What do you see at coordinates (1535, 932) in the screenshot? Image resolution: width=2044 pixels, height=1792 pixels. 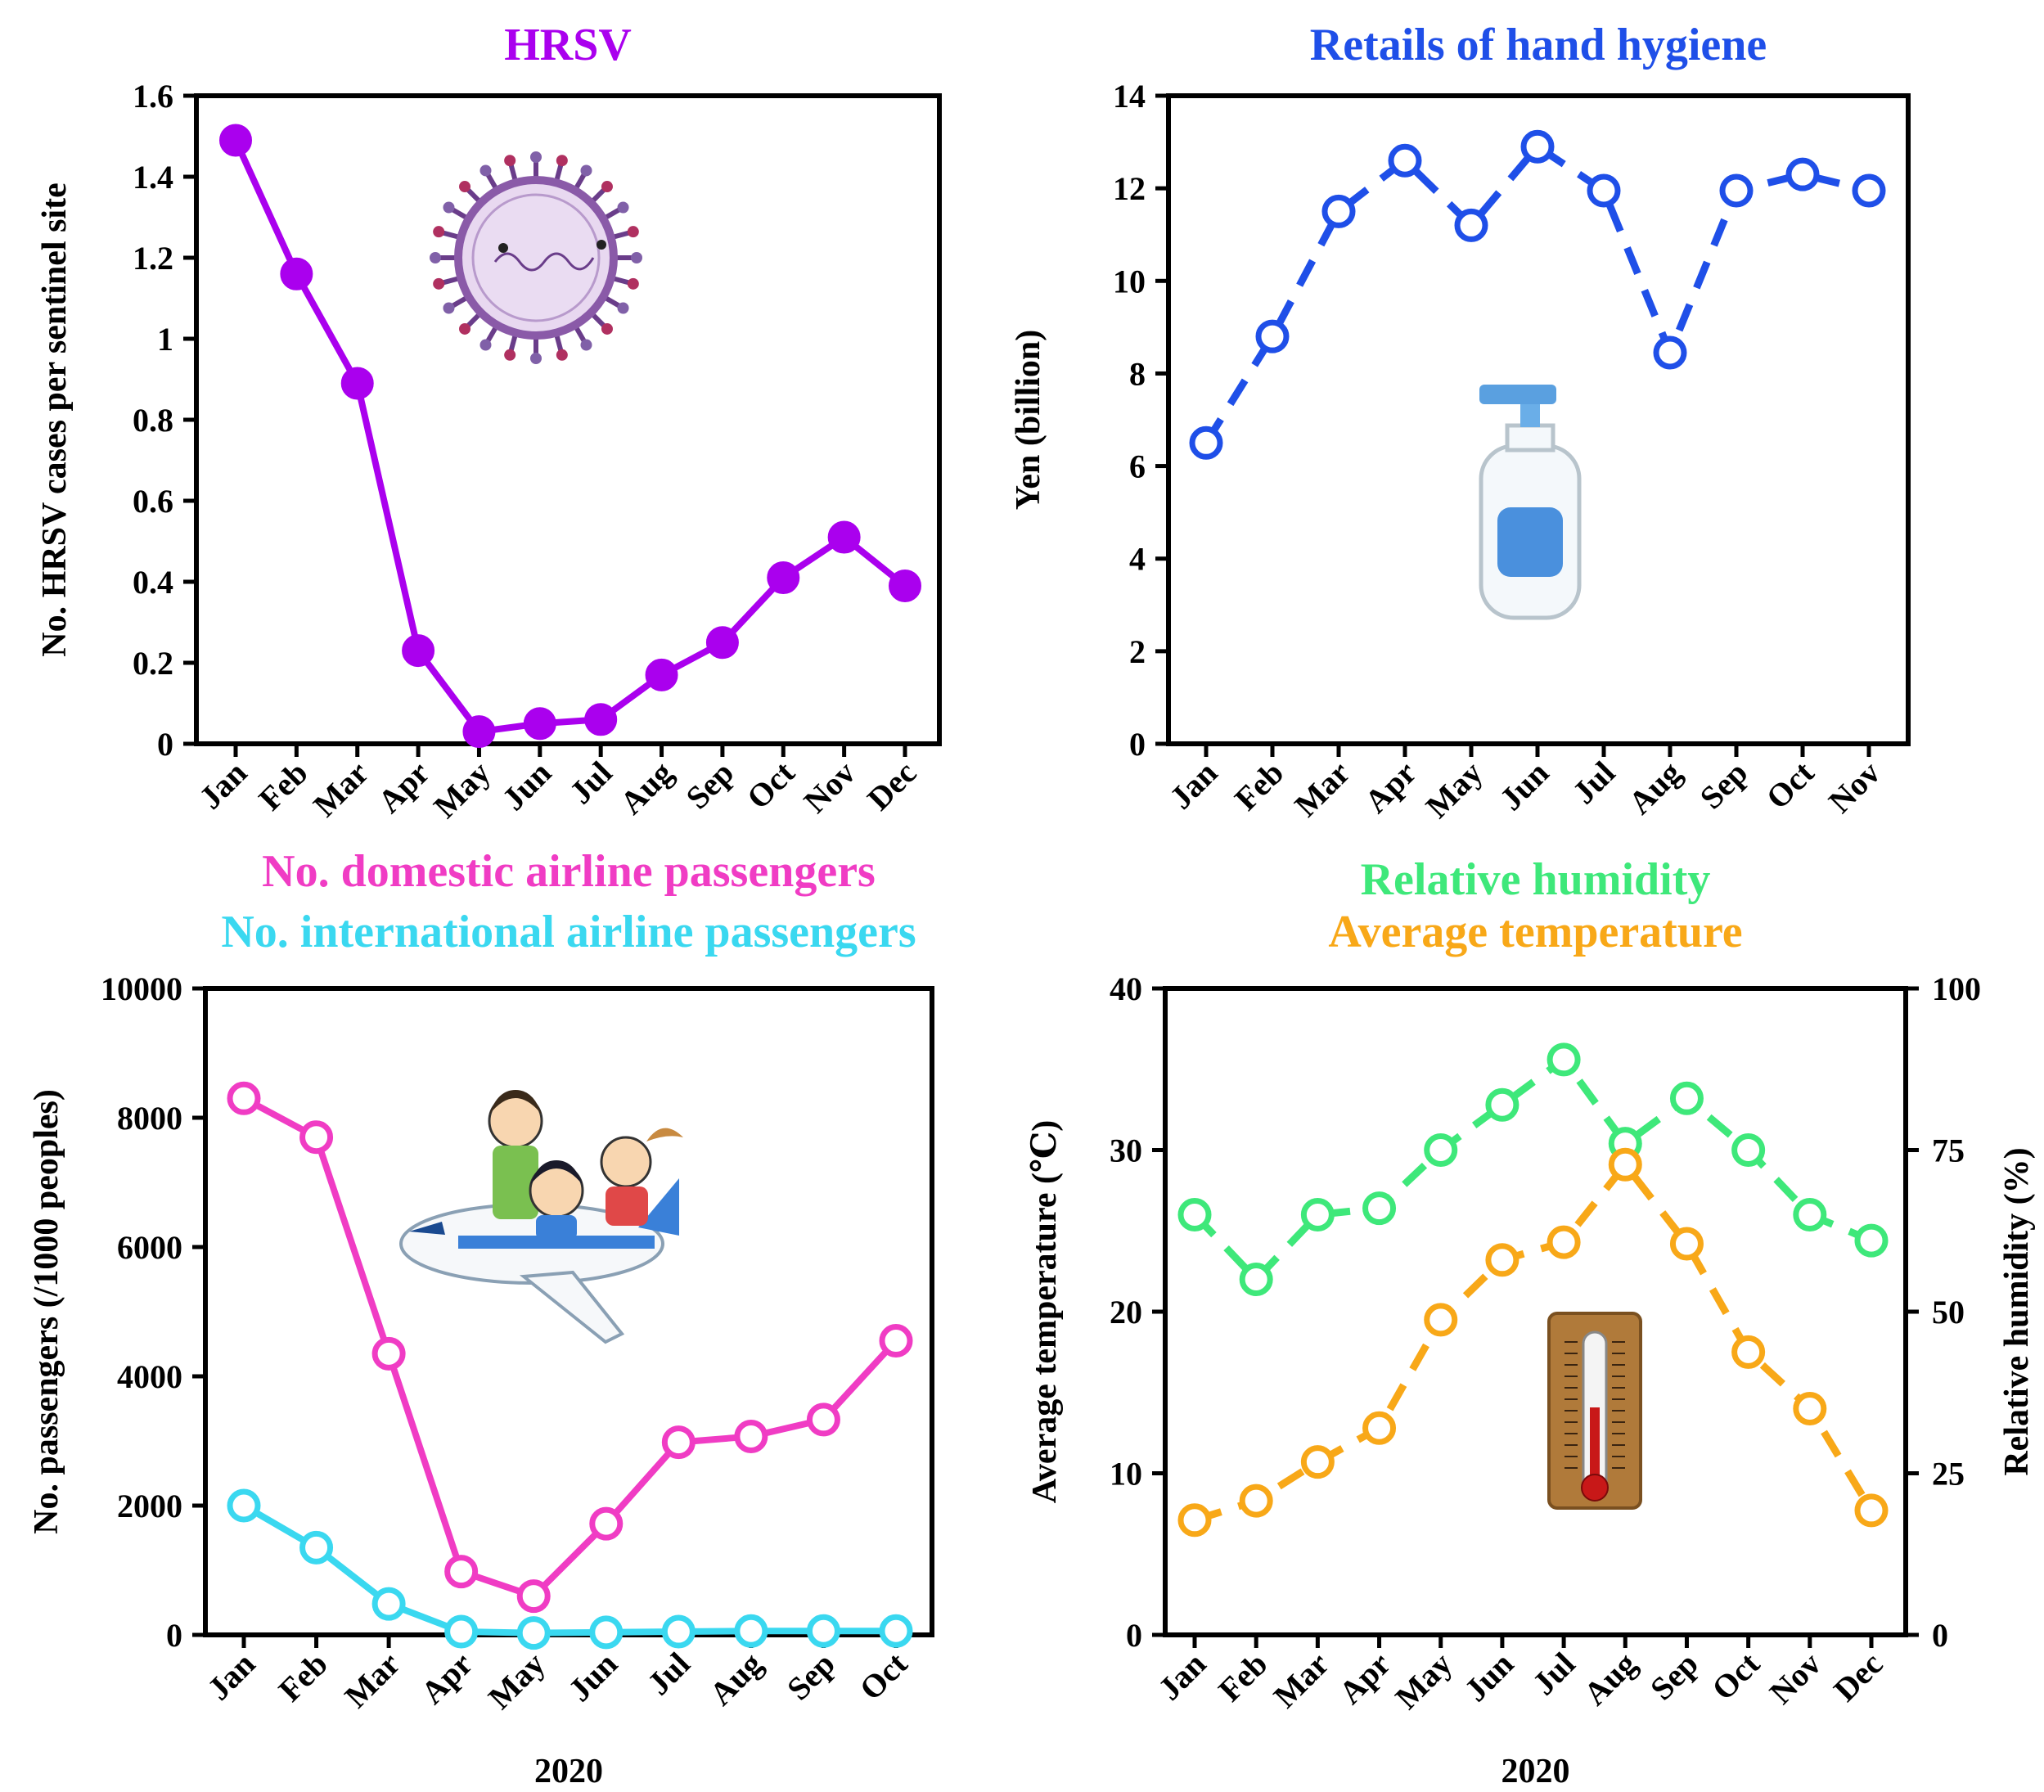 I see `chart-title-line: Average temperature` at bounding box center [1535, 932].